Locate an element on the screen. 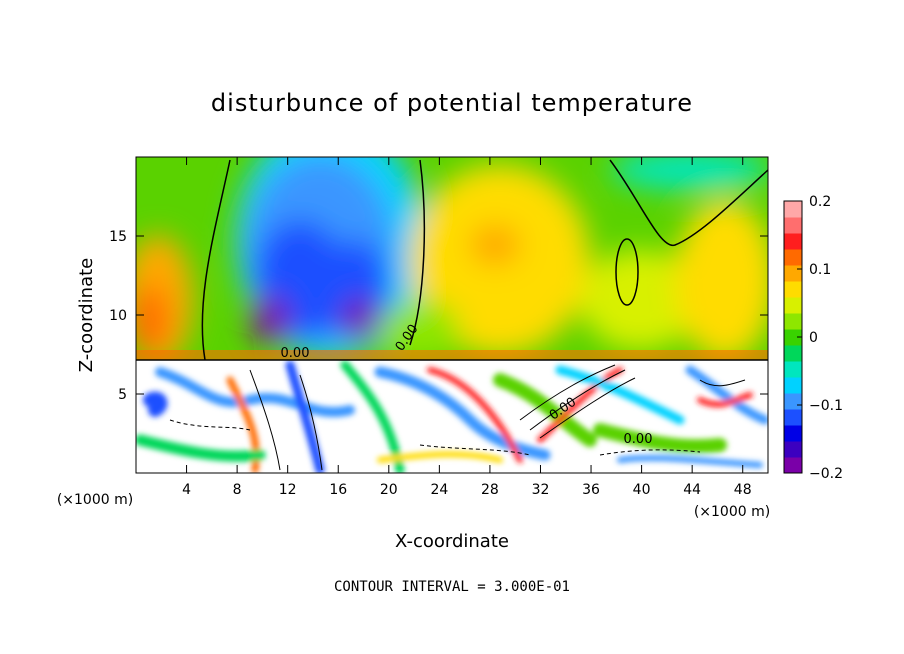  colorbar-tick-label: −0.2 is located at coordinates (826, 474).